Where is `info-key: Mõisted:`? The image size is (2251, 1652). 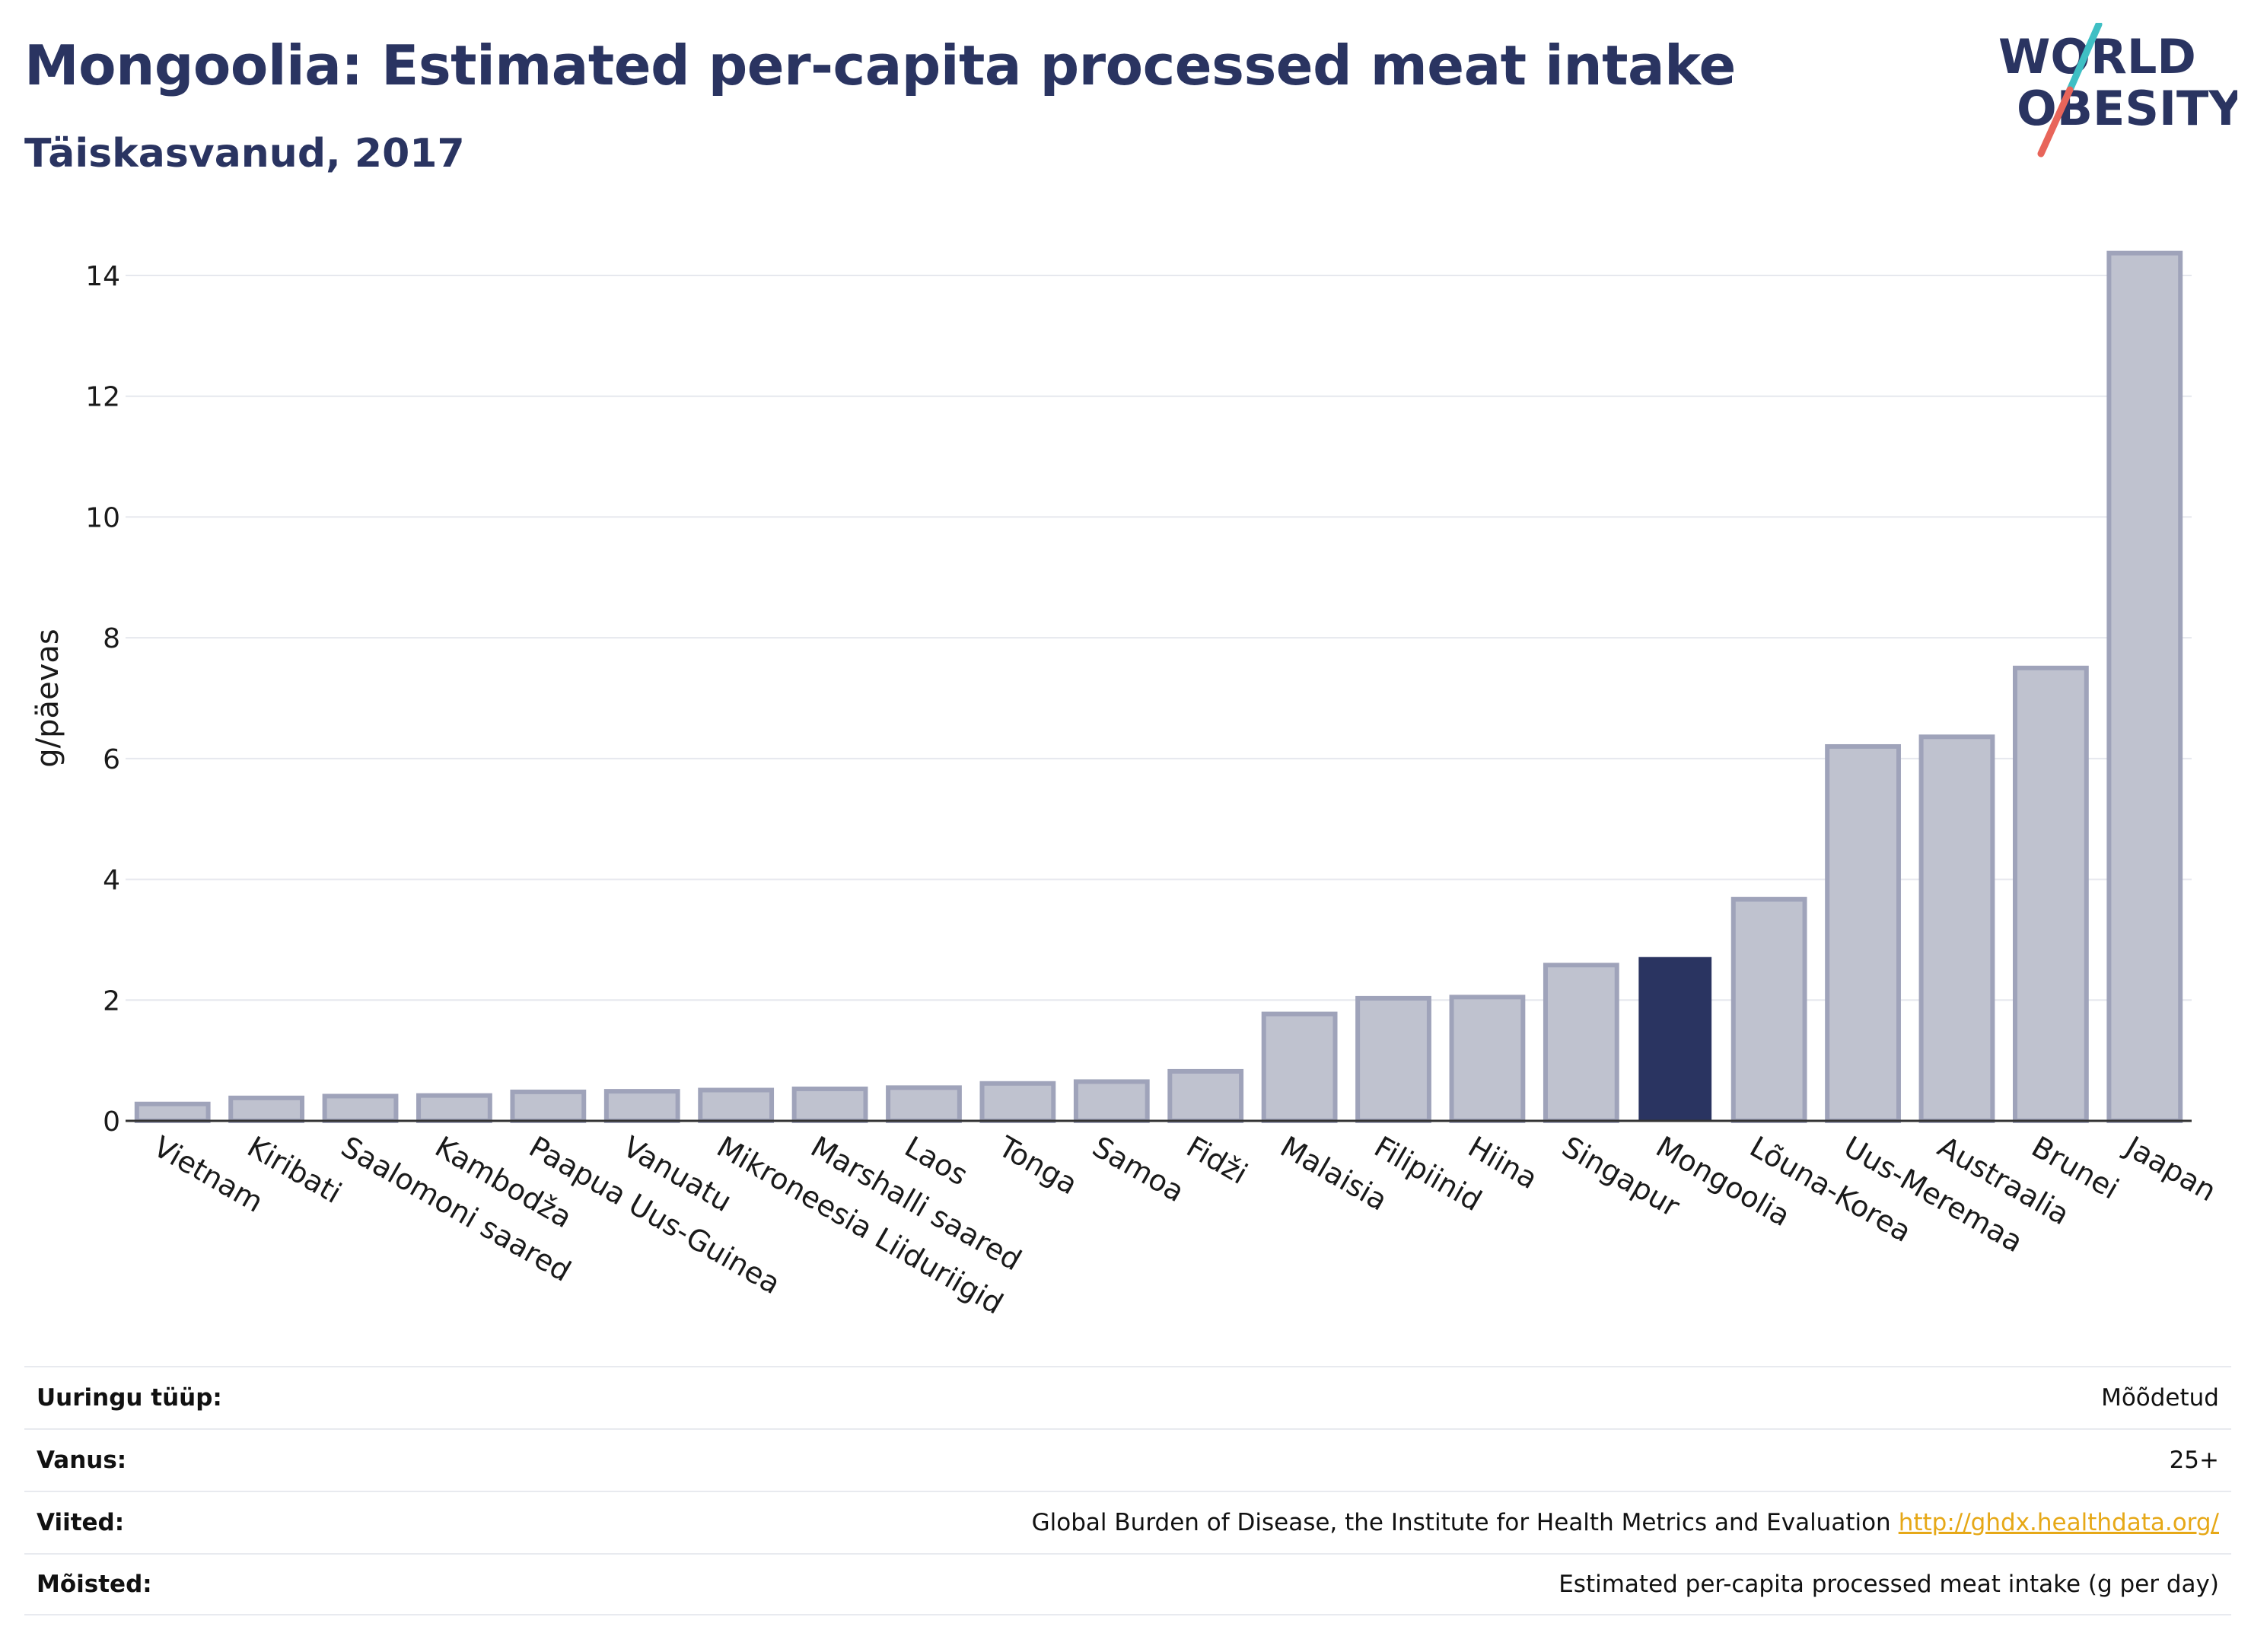 info-key: Mõisted: is located at coordinates (94, 1584).